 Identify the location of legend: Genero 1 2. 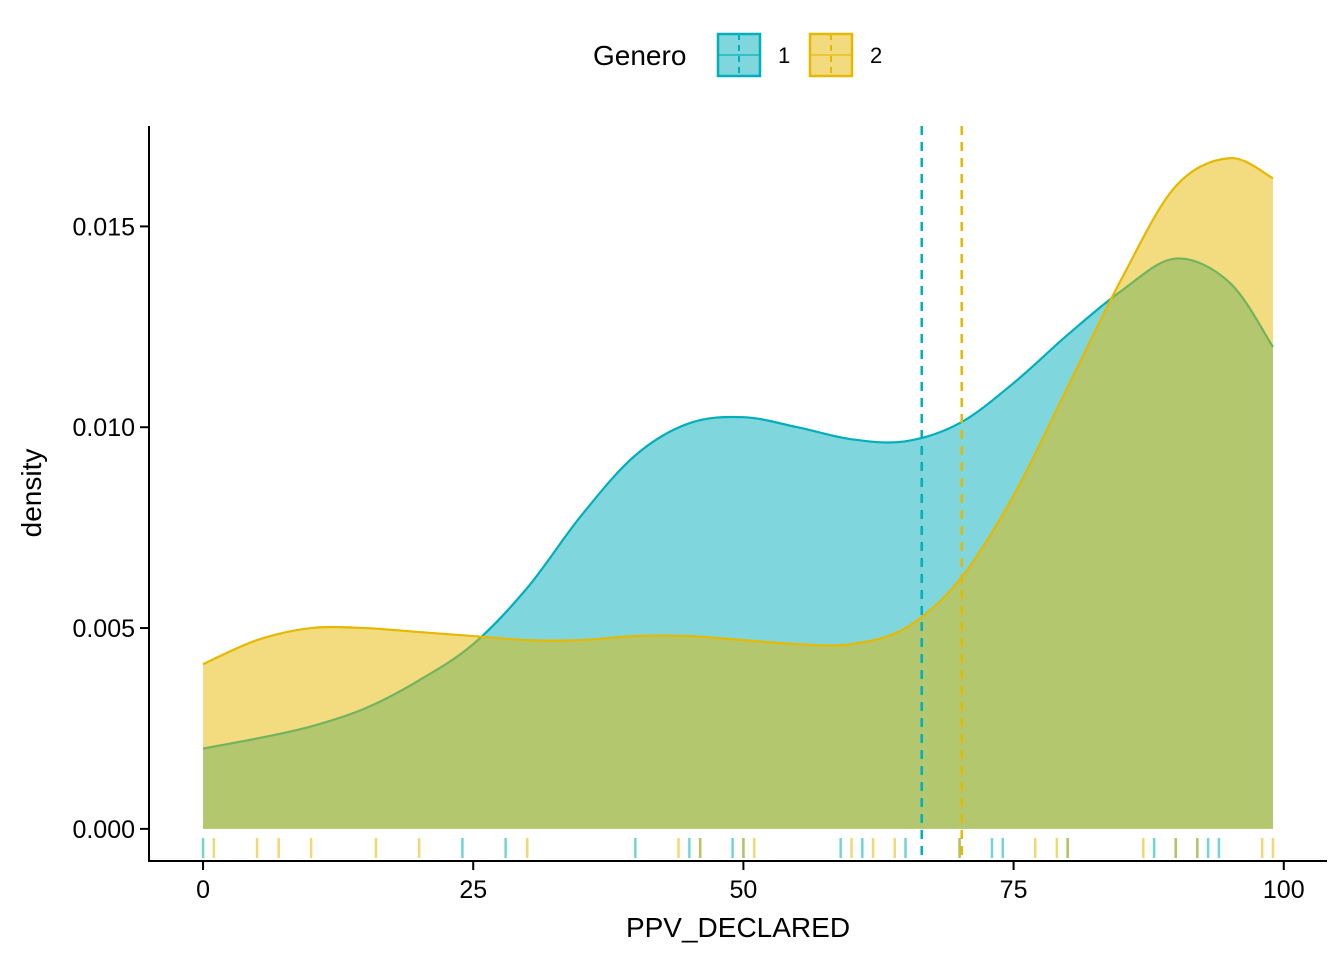
(737, 55).